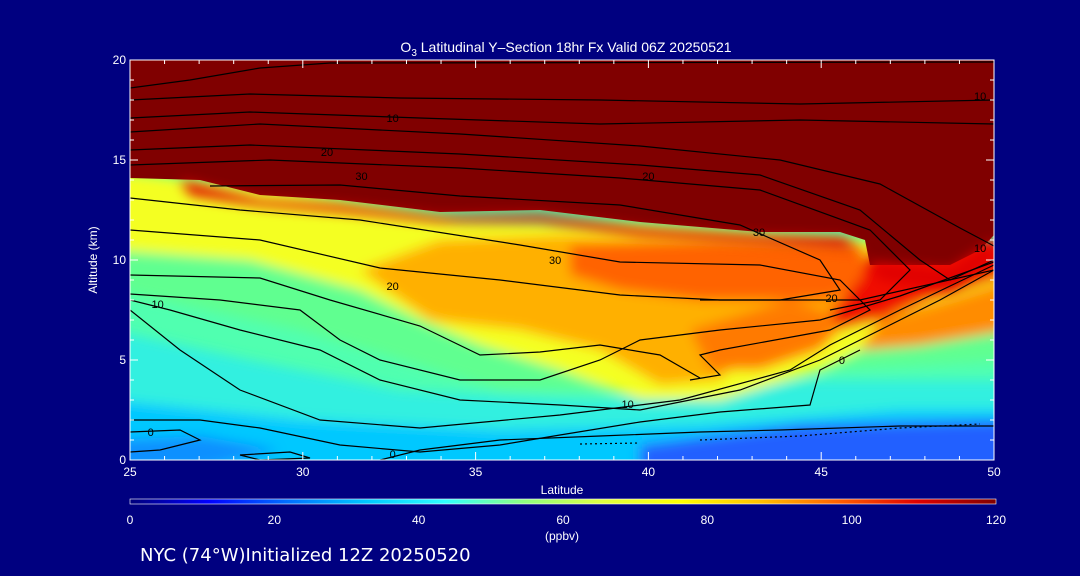  Describe the element at coordinates (996, 520) in the screenshot. I see `colorbar-tick-label: 120` at that location.